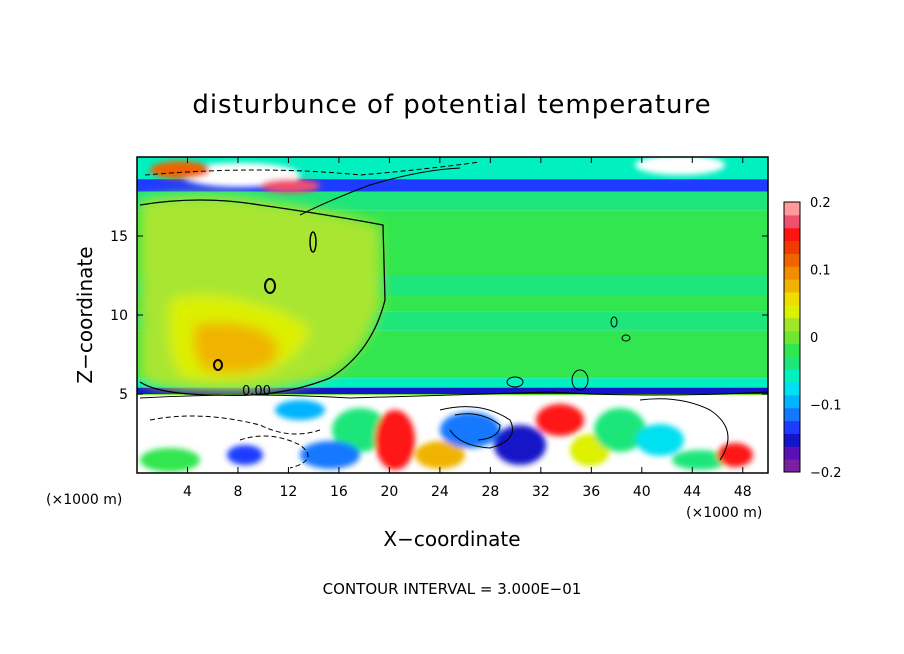 This screenshot has height=654, width=904. What do you see at coordinates (642, 492) in the screenshot?
I see `x-tick-label: 40` at bounding box center [642, 492].